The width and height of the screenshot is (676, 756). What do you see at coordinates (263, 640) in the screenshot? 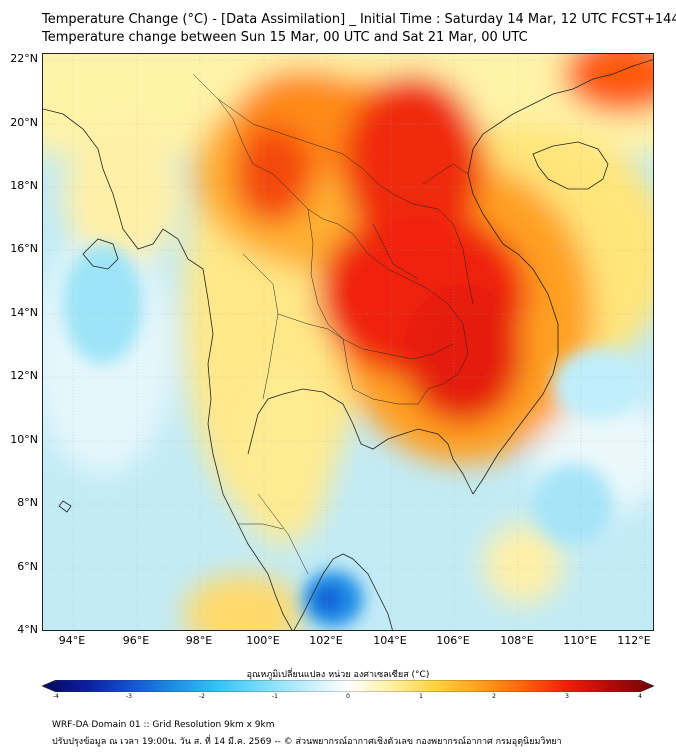
I see `lon-label: 100°E` at bounding box center [263, 640].